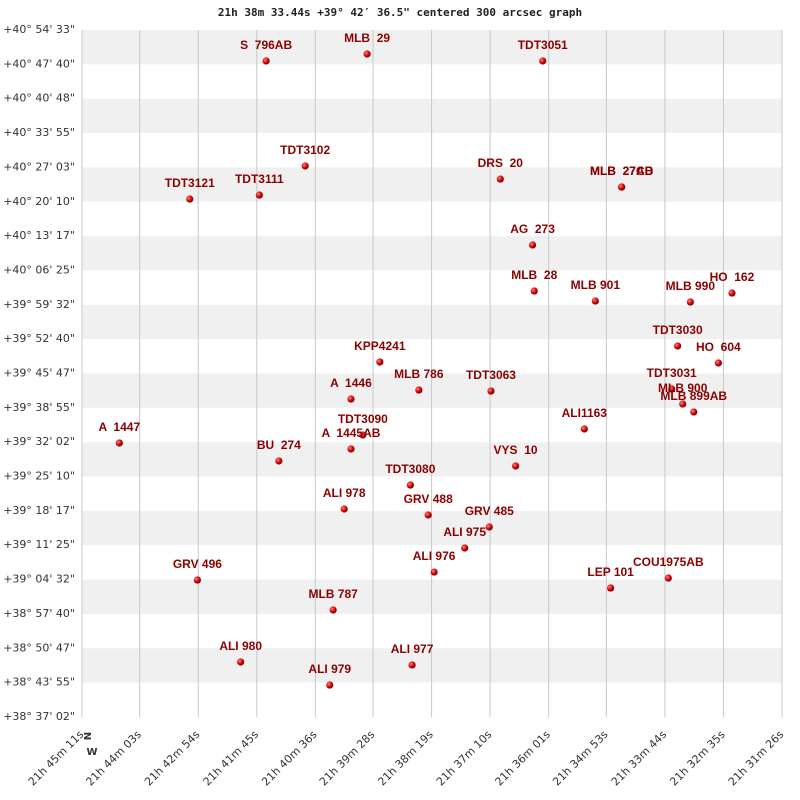  What do you see at coordinates (329, 669) in the screenshot?
I see `star-label: ALI 979` at bounding box center [329, 669].